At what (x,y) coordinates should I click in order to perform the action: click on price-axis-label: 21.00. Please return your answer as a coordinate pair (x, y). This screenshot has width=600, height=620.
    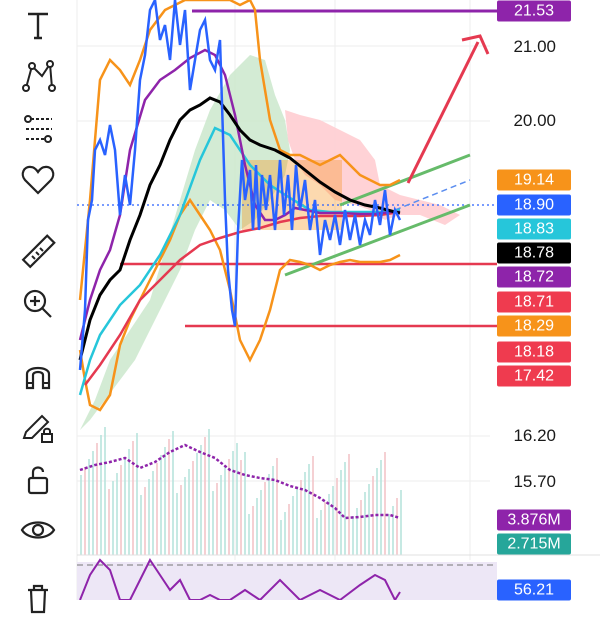
    Looking at the image, I should click on (534, 46).